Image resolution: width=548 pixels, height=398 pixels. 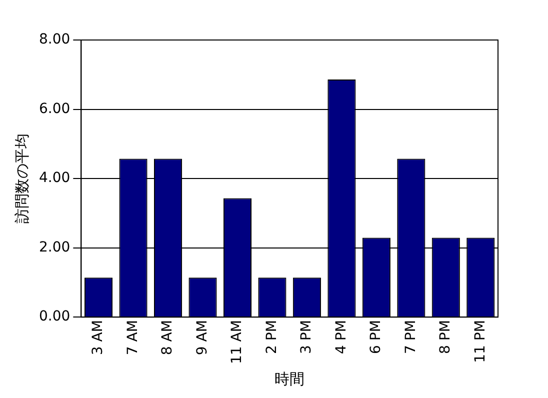 I want to click on x-tick-label: 4 PM, so click(x=341, y=337).